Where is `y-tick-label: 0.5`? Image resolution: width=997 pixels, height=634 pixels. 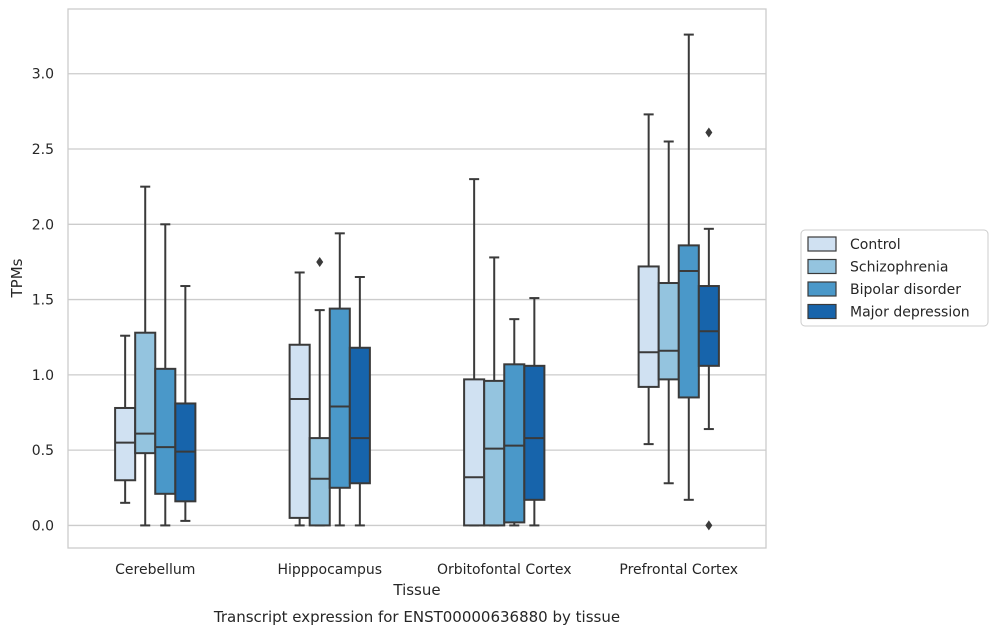
y-tick-label: 0.5 is located at coordinates (43, 451).